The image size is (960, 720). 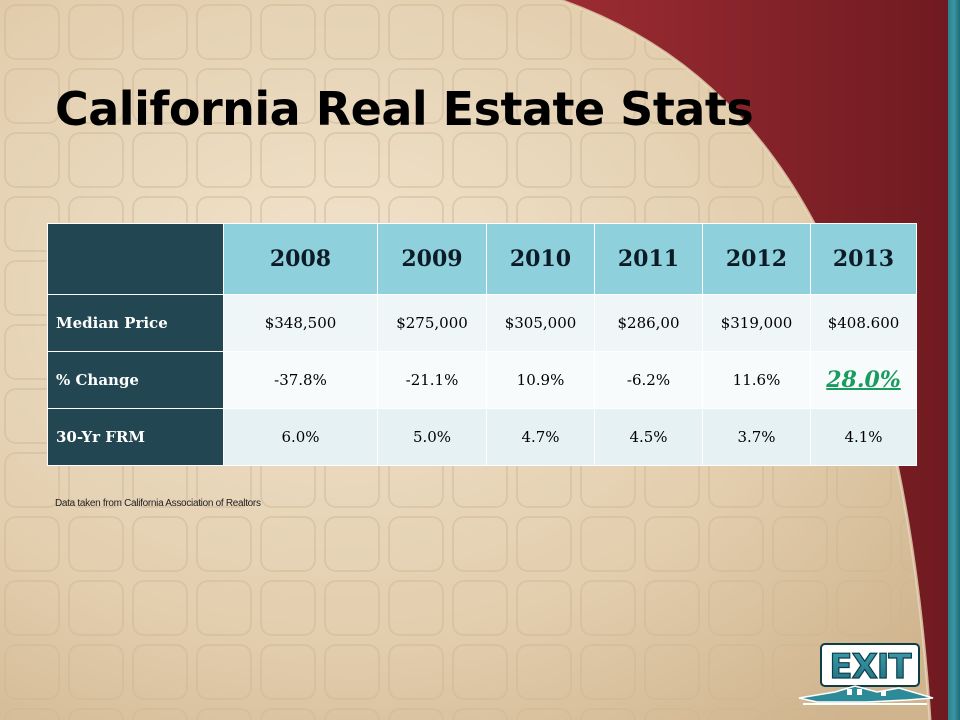 What do you see at coordinates (300, 323) in the screenshot?
I see `table-cell: $348,500` at bounding box center [300, 323].